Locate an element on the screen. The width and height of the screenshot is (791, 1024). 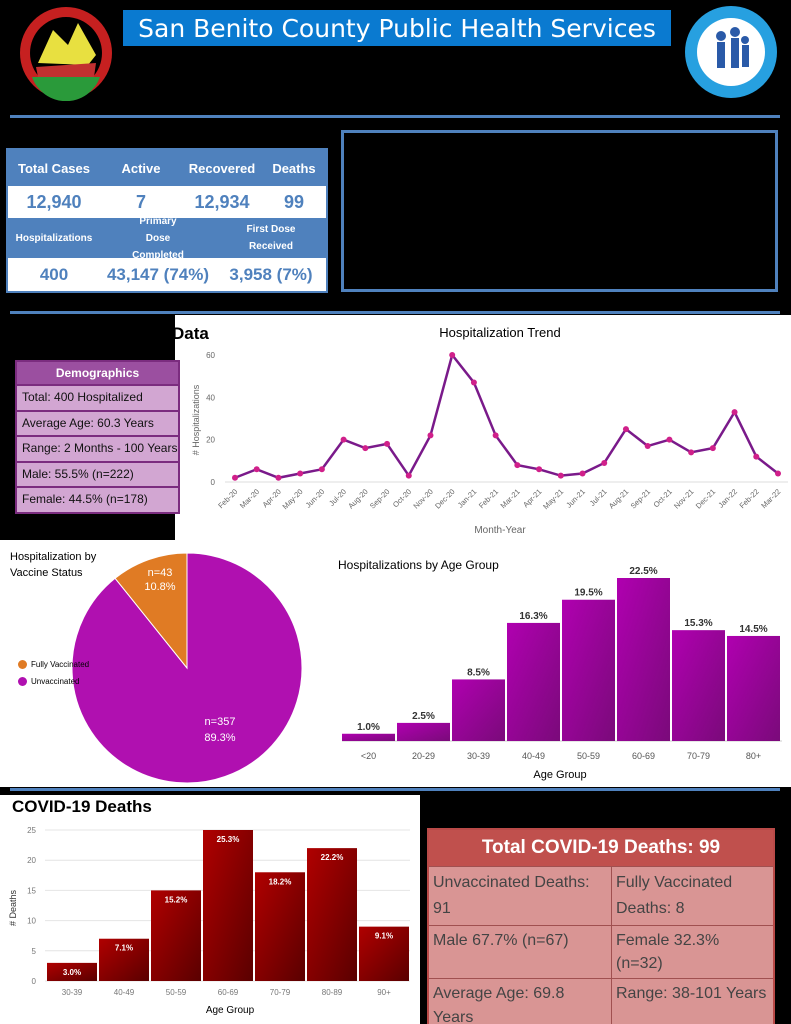
x-tick-label: May-20 is located at coordinates (293, 499).